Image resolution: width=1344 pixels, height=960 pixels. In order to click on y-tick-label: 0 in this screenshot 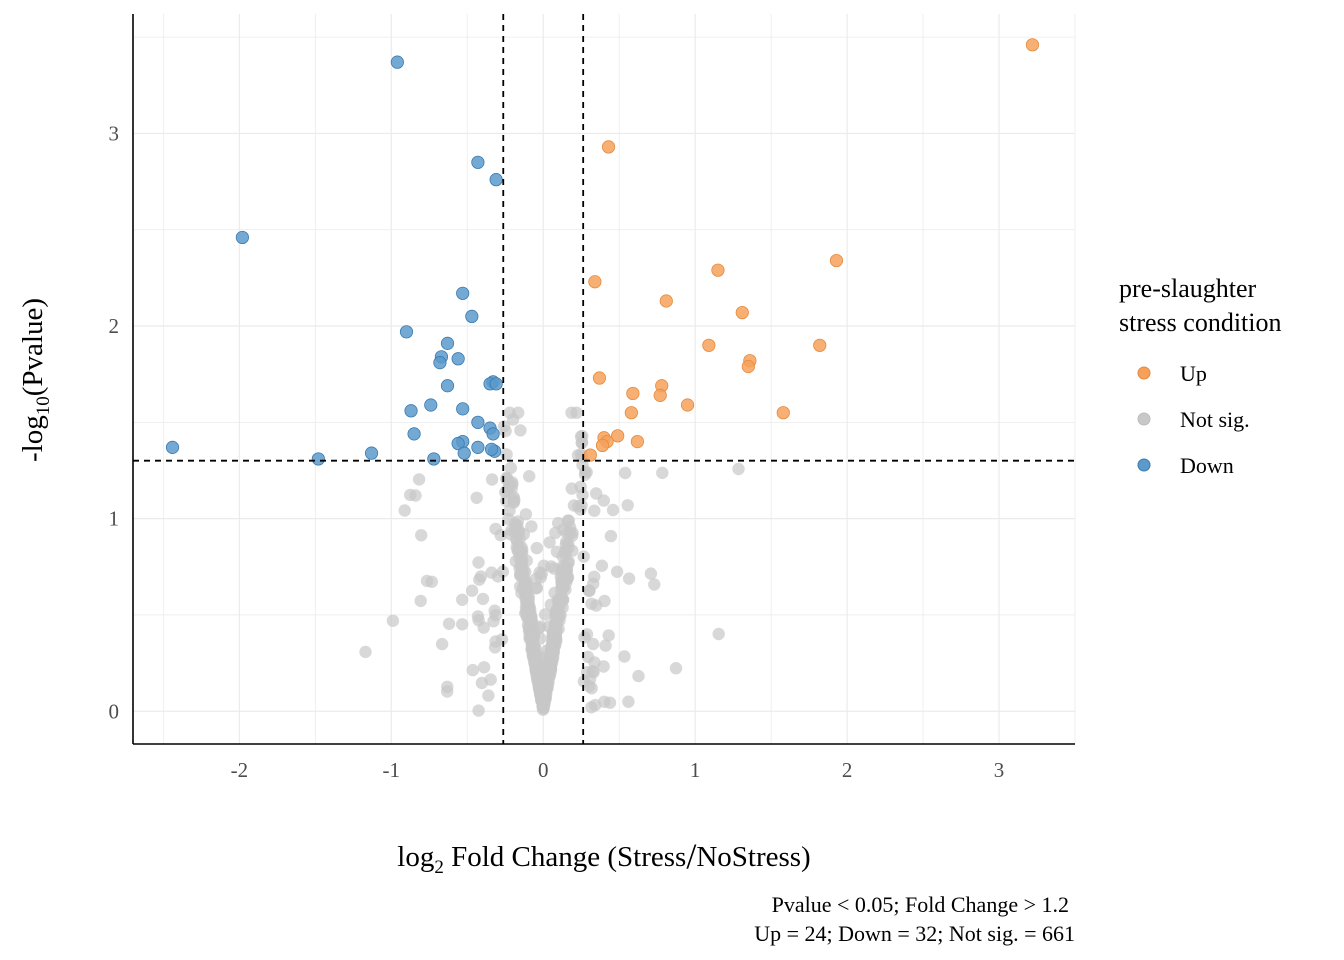, I will do `click(114, 711)`.